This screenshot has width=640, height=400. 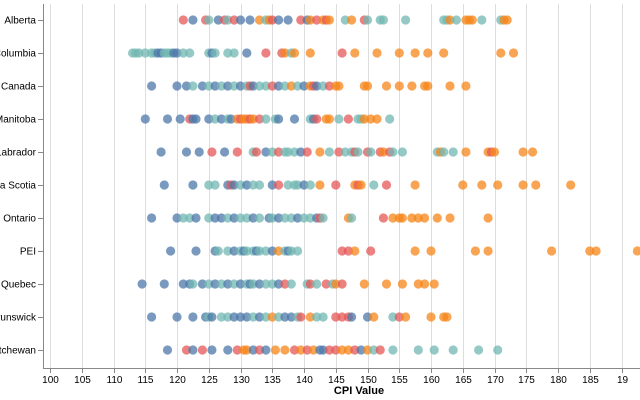 What do you see at coordinates (18, 54) in the screenshot?
I see `y-category-label: Columbia` at bounding box center [18, 54].